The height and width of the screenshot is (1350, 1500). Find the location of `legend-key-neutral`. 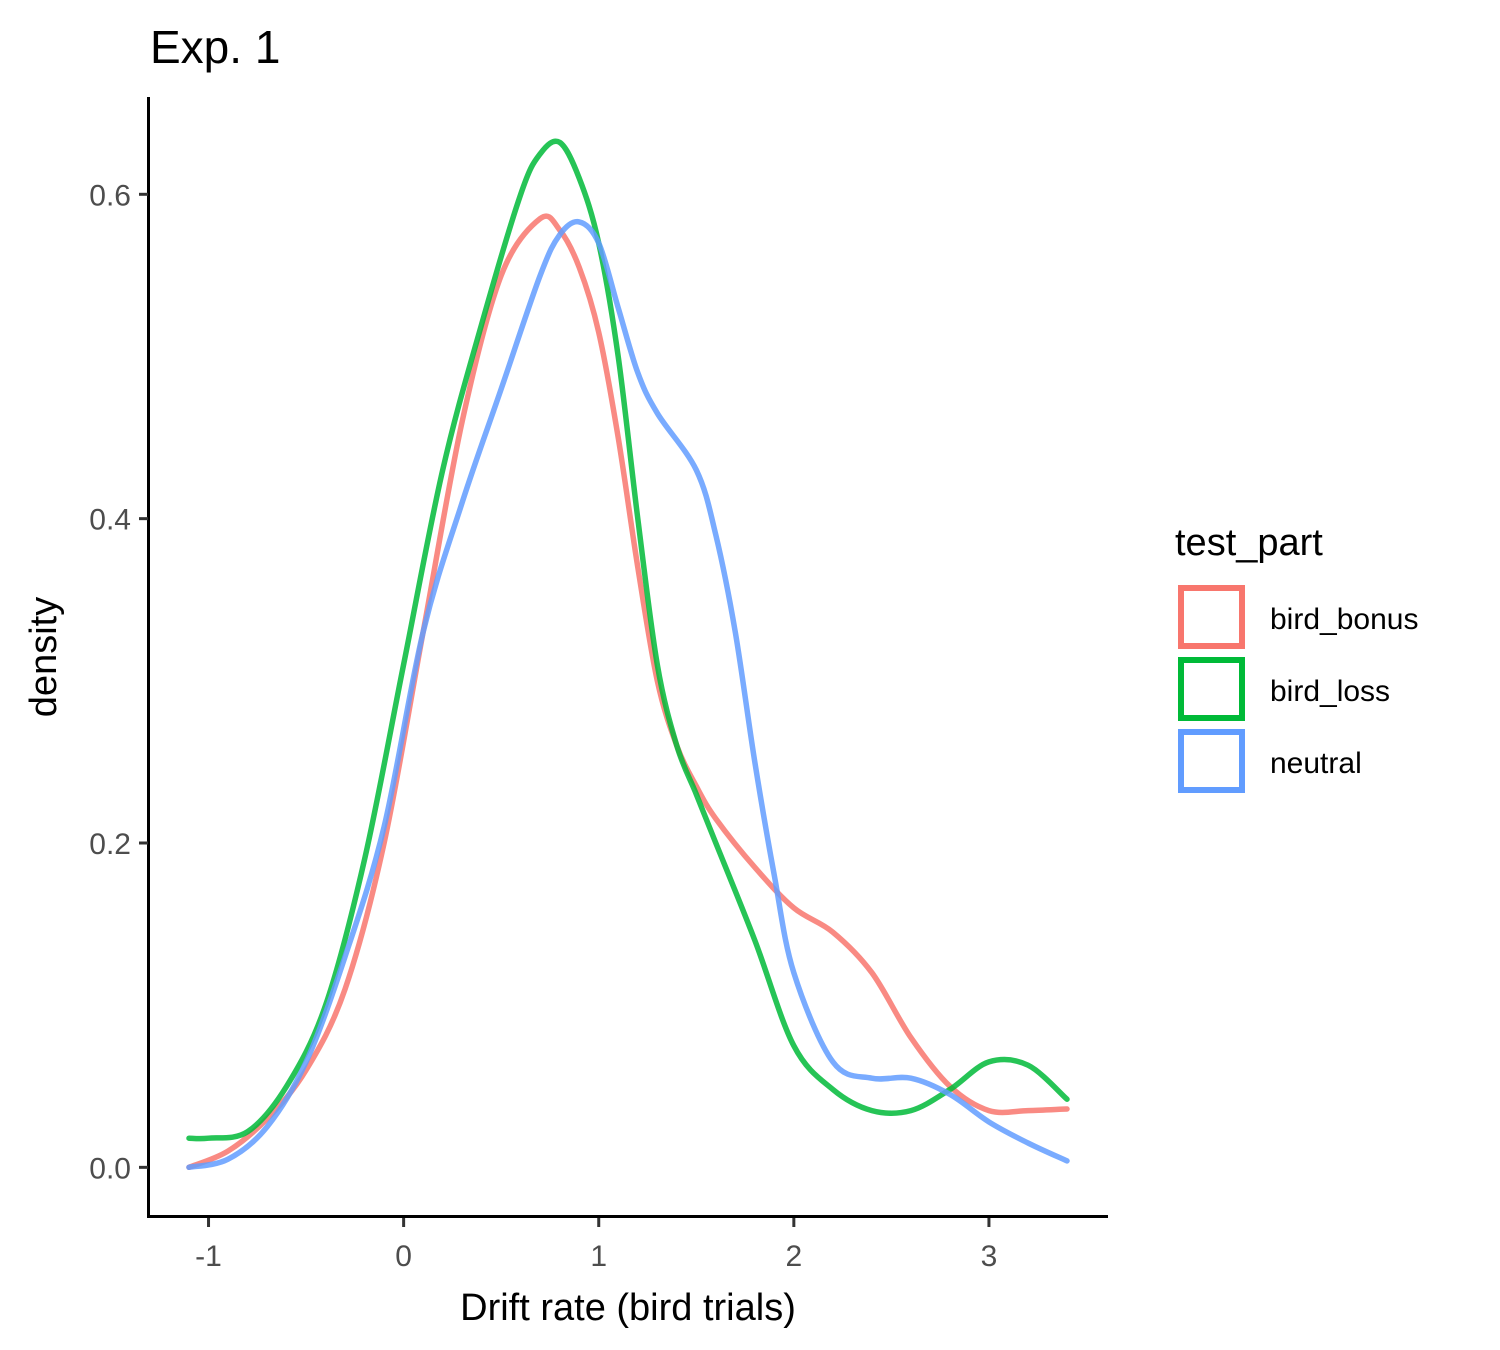

legend-key-neutral is located at coordinates (1211, 761).